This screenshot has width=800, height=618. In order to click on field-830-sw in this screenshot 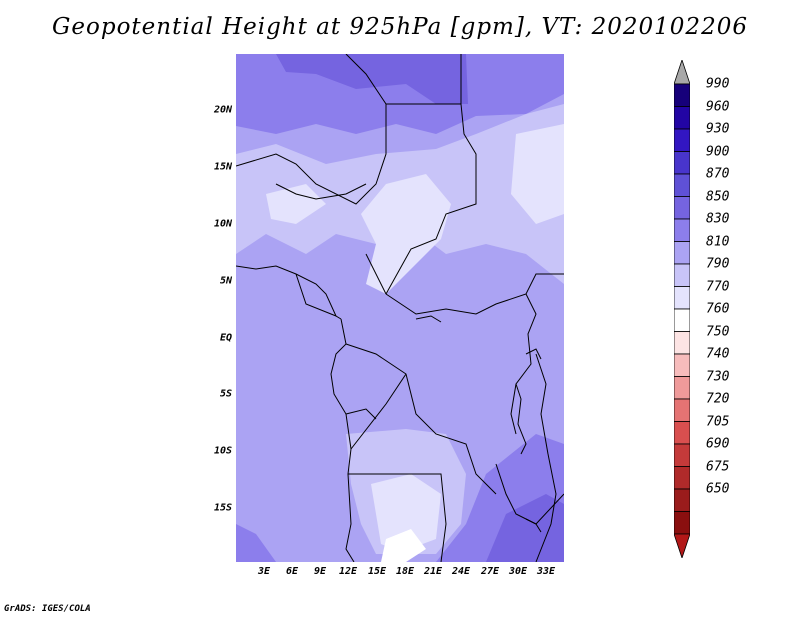, I will do `click(256, 543)`.